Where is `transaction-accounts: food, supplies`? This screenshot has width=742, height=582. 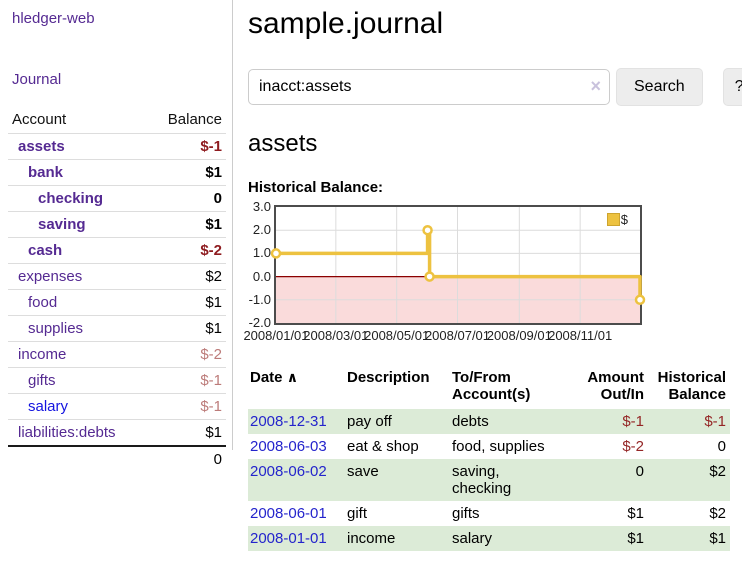 transaction-accounts: food, supplies is located at coordinates (498, 446).